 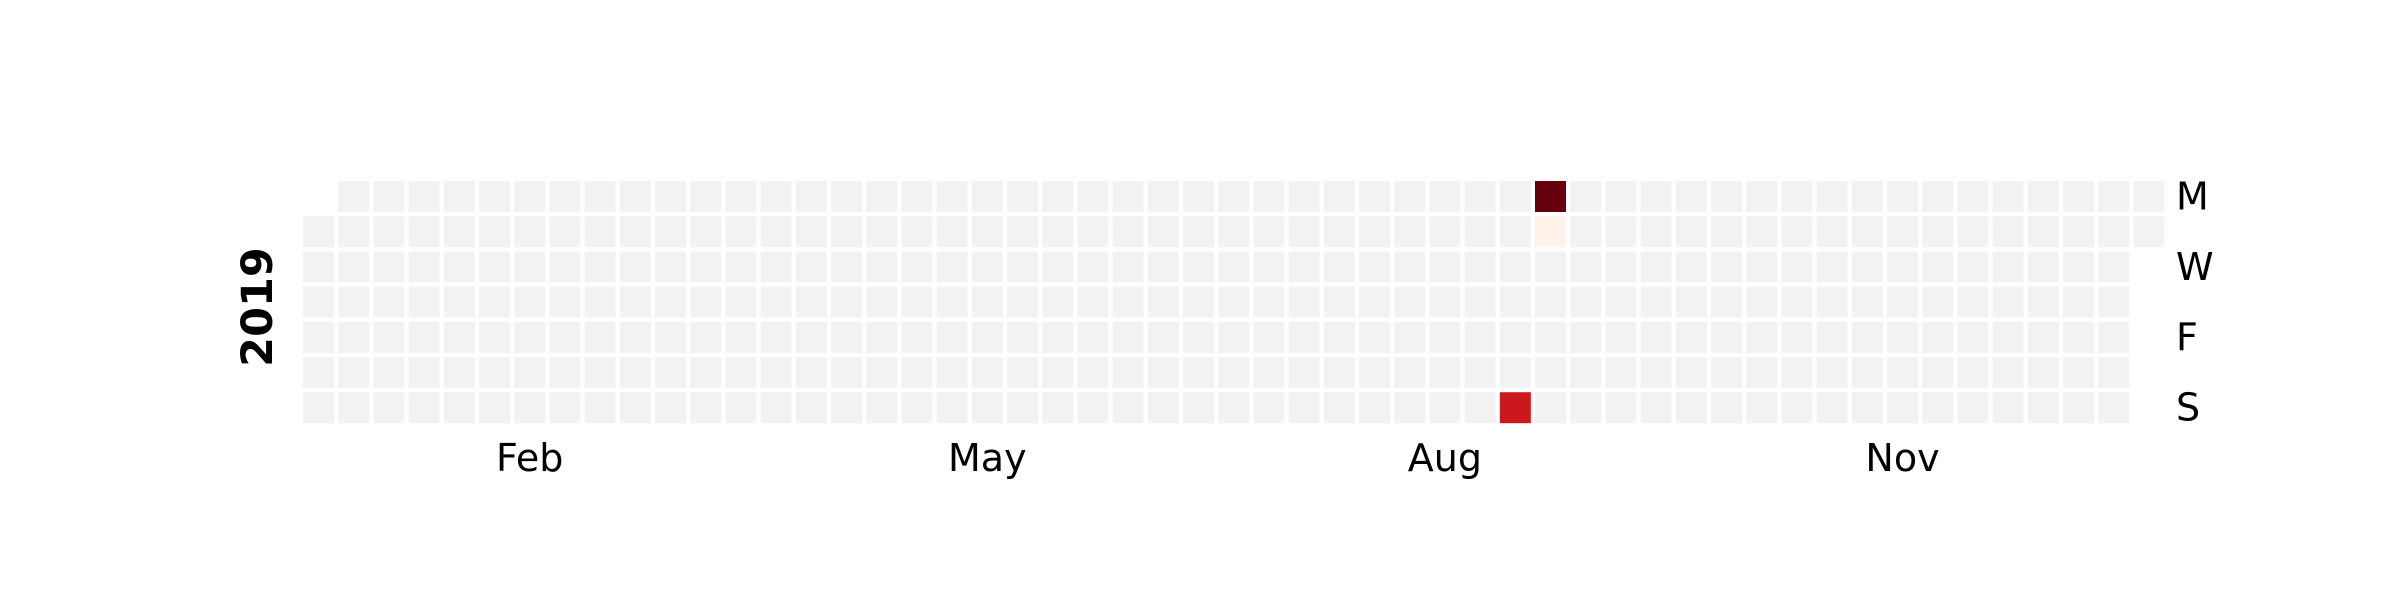 What do you see at coordinates (2188, 408) in the screenshot?
I see `weekday-label-s: S` at bounding box center [2188, 408].